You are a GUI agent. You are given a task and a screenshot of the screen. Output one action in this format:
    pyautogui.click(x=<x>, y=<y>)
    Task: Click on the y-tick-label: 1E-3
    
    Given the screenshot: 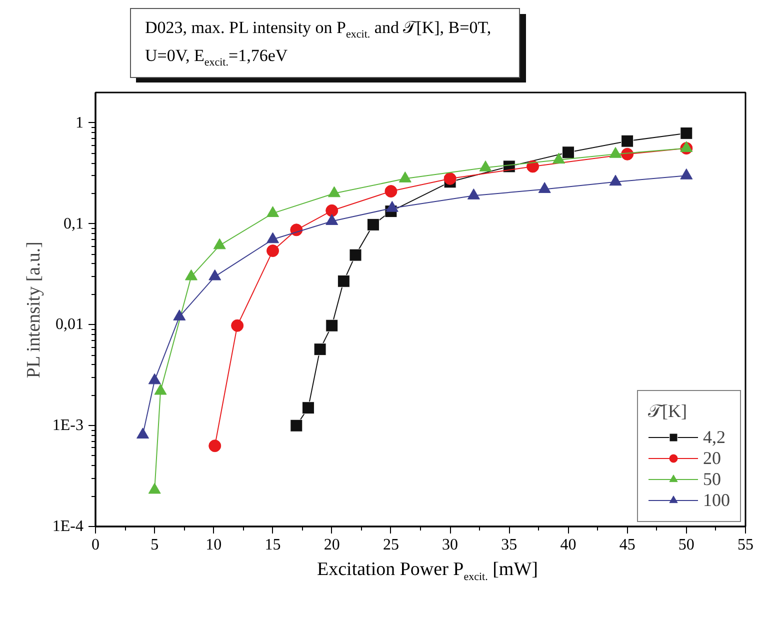 What is the action you would take?
    pyautogui.click(x=68, y=425)
    